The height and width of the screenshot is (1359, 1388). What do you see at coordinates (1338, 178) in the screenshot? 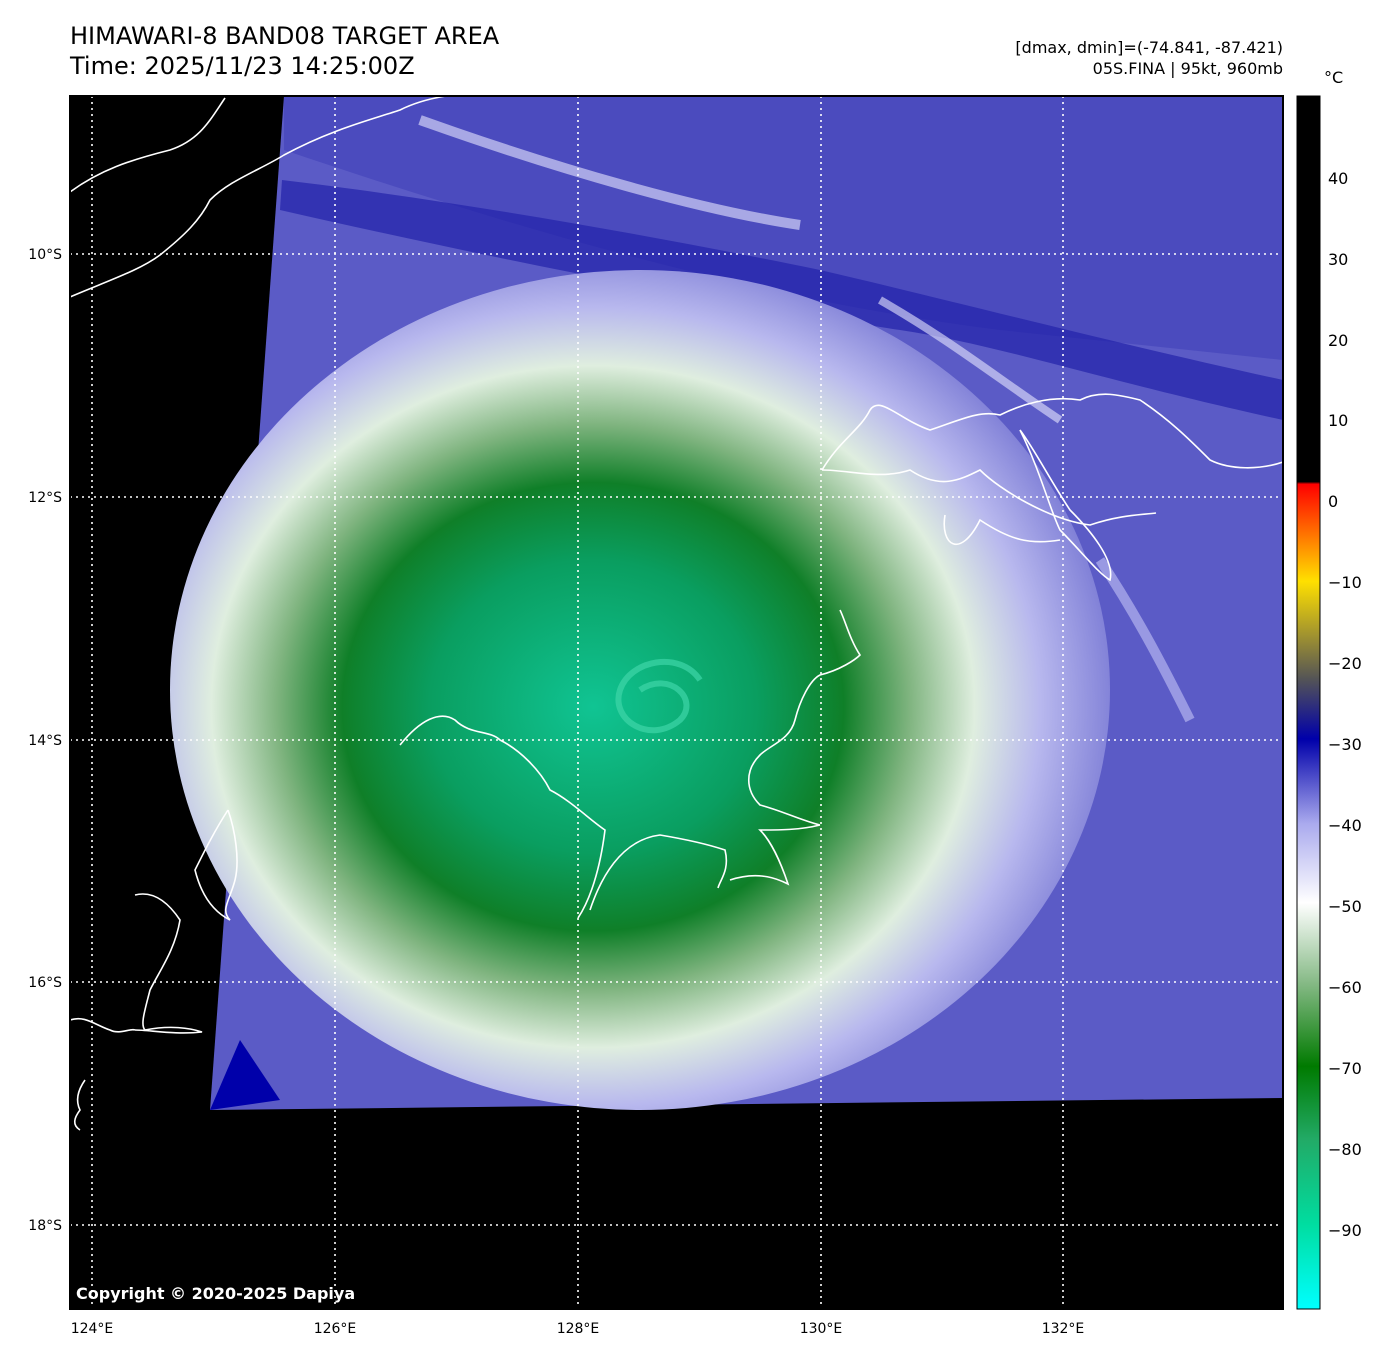
I see `colorbar-tick: 40` at bounding box center [1338, 178].